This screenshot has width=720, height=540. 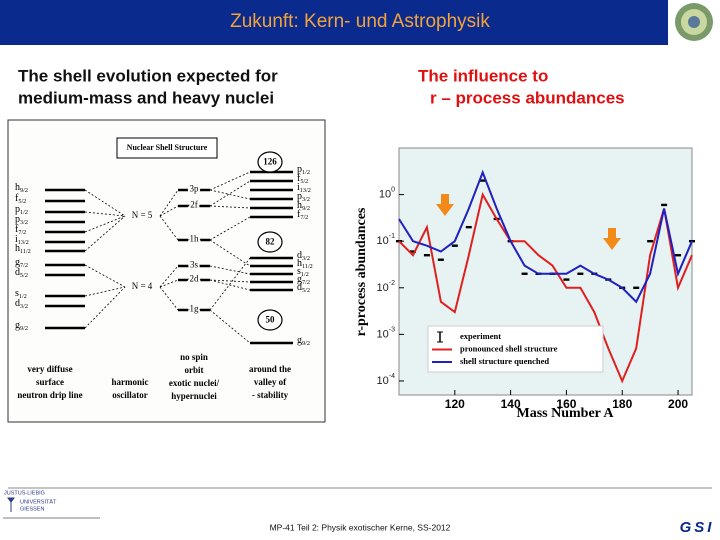 I want to click on left-heading: medium-mass and heavy nuclei, so click(x=146, y=97).